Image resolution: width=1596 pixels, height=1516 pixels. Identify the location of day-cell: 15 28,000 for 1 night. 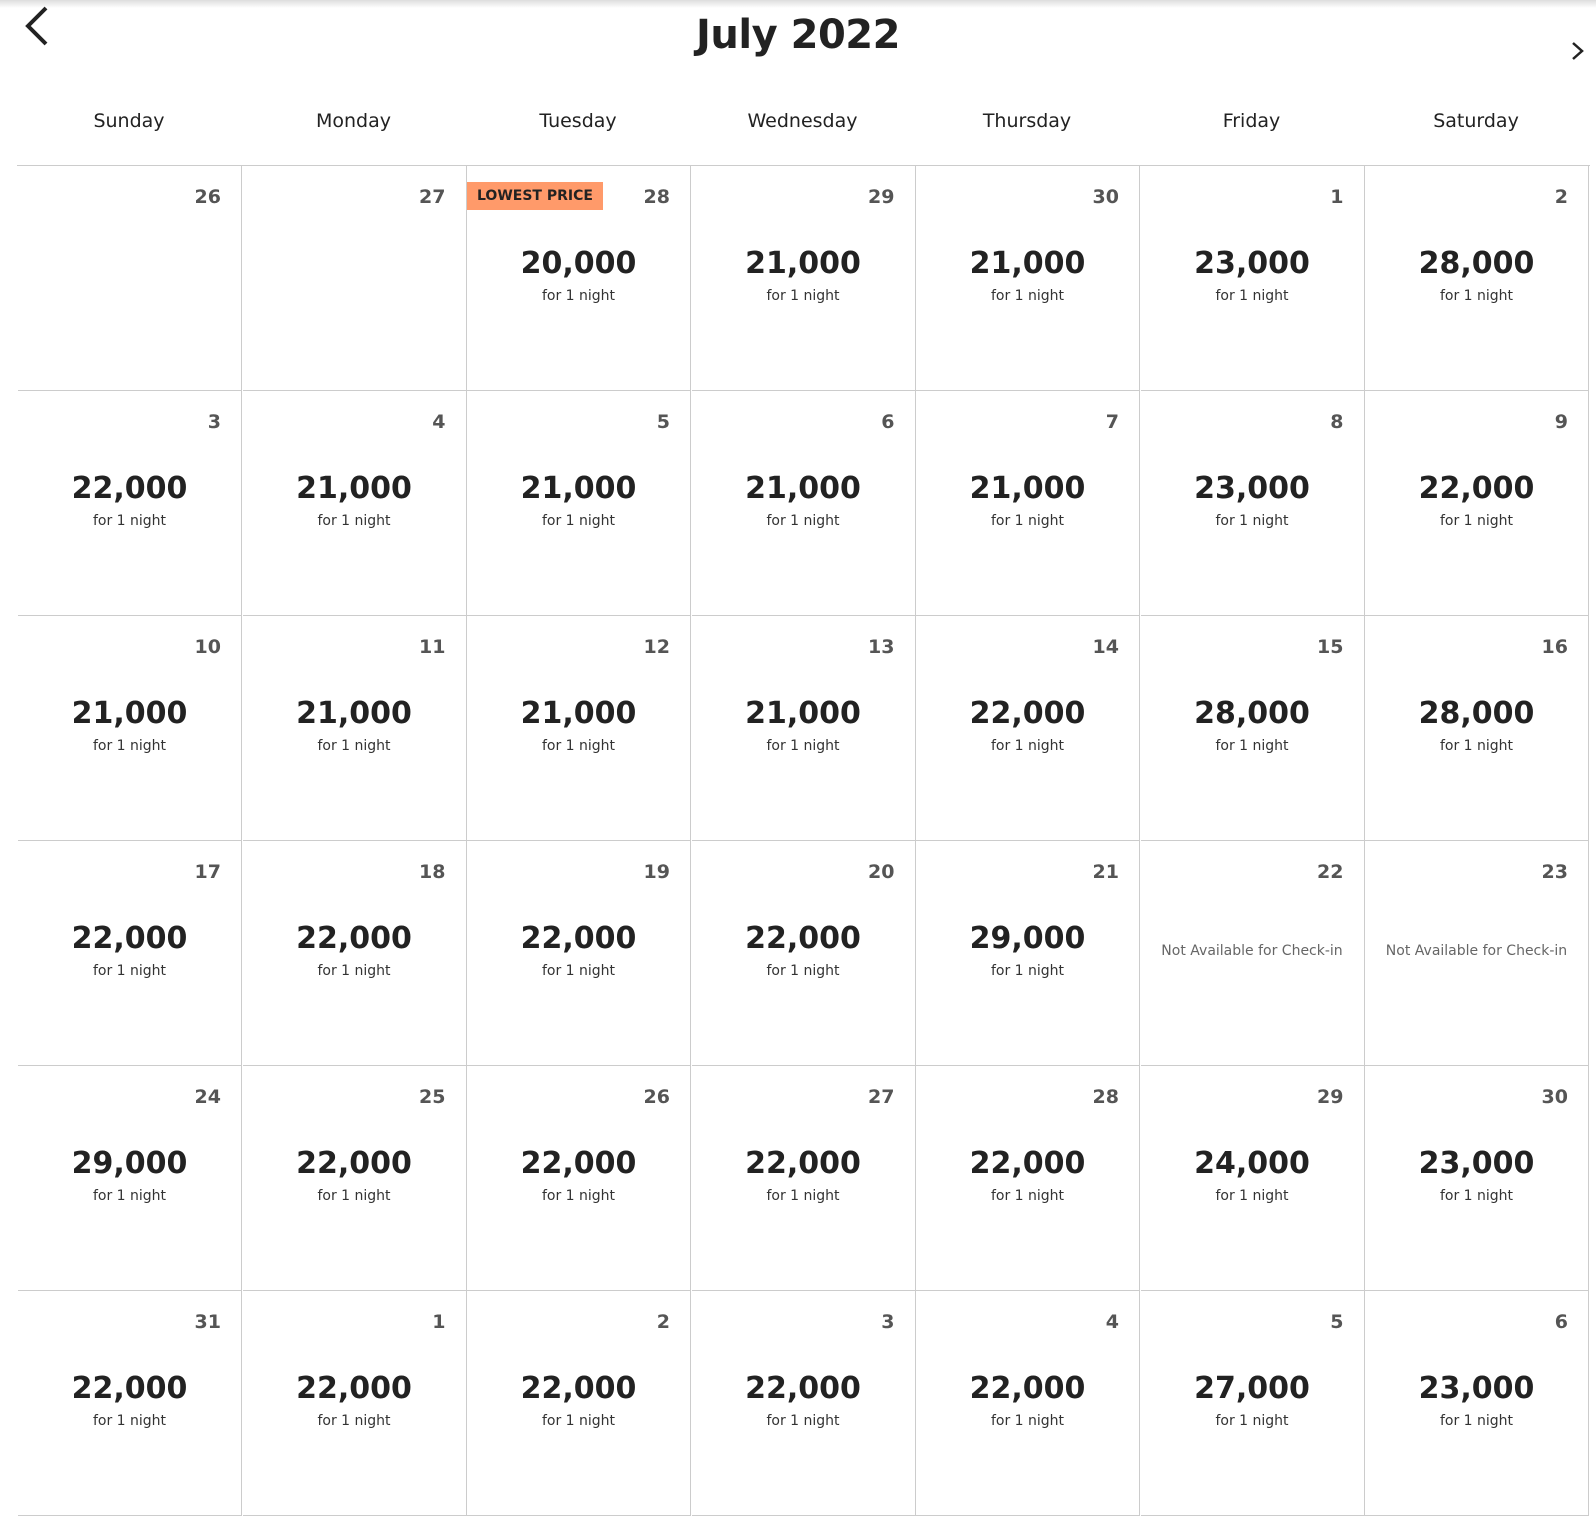
(1252, 728).